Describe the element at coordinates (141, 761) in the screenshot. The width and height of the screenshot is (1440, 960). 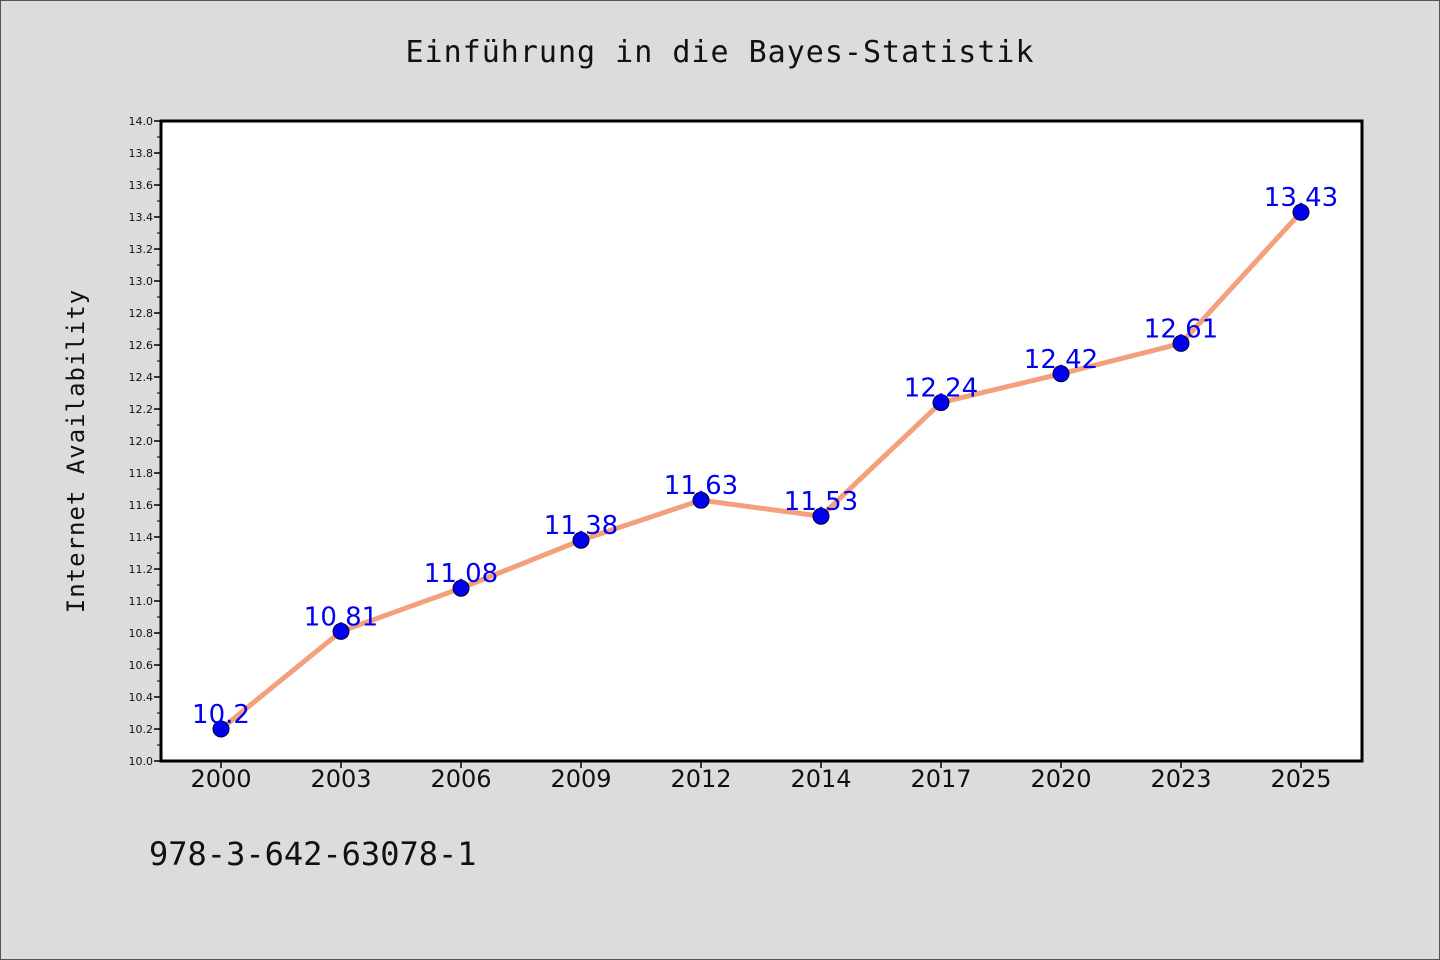
I see `y-tick-label: 10.0` at that location.